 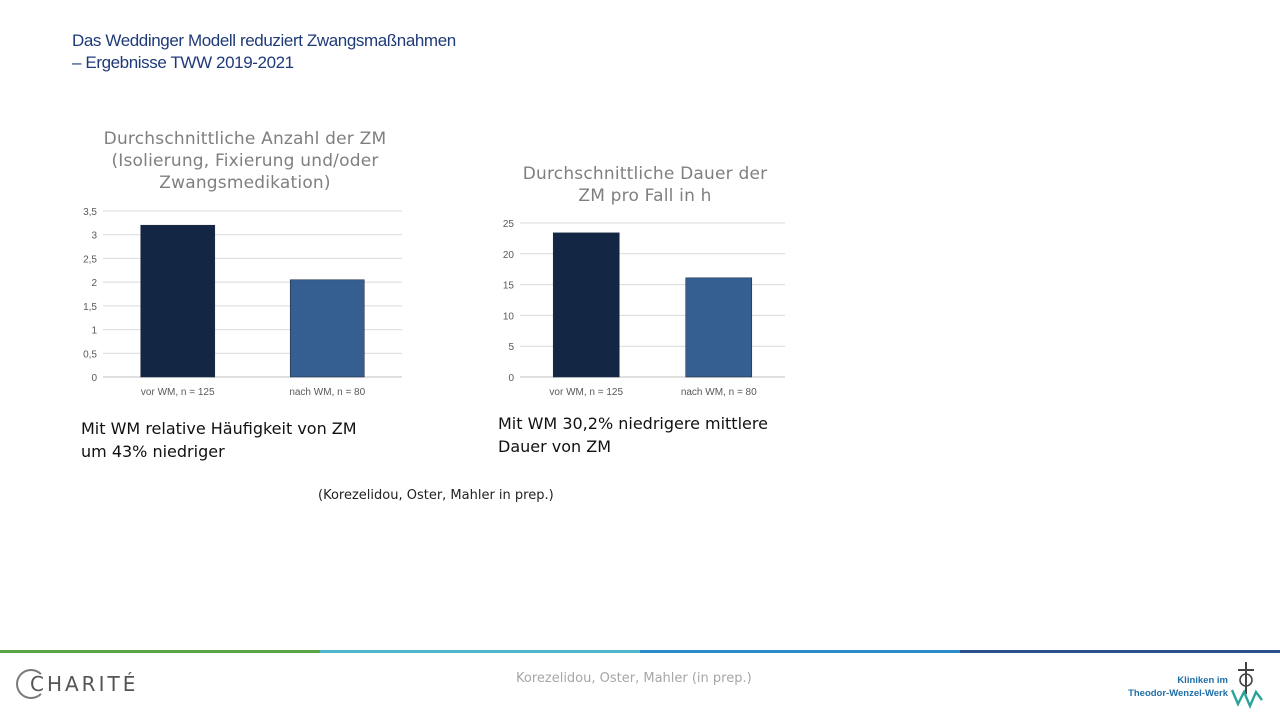 What do you see at coordinates (1178, 693) in the screenshot?
I see `kliniken-logo-line2: Theodor-Wenzel-Werk` at bounding box center [1178, 693].